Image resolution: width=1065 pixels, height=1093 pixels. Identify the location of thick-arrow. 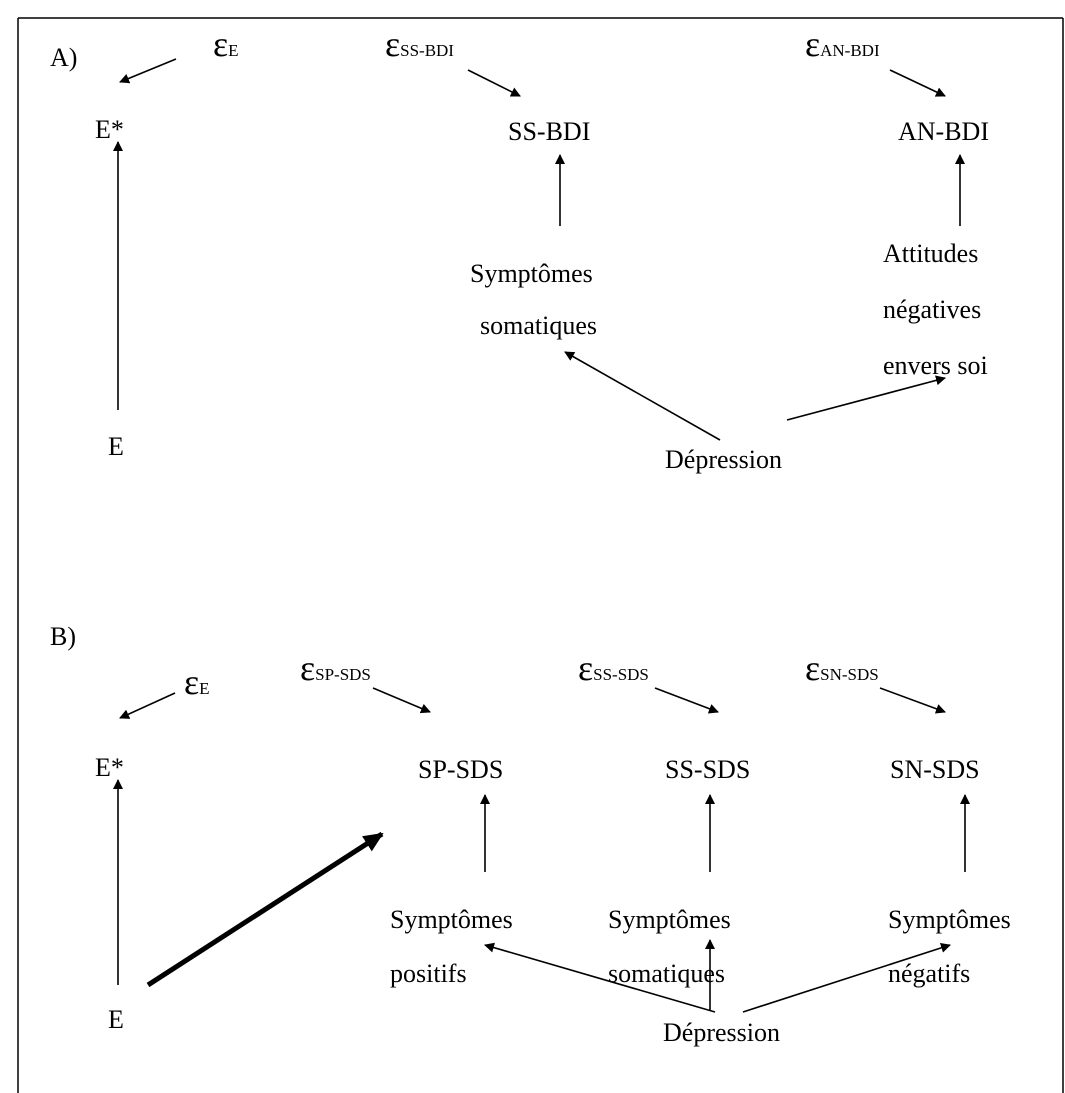
(265, 909).